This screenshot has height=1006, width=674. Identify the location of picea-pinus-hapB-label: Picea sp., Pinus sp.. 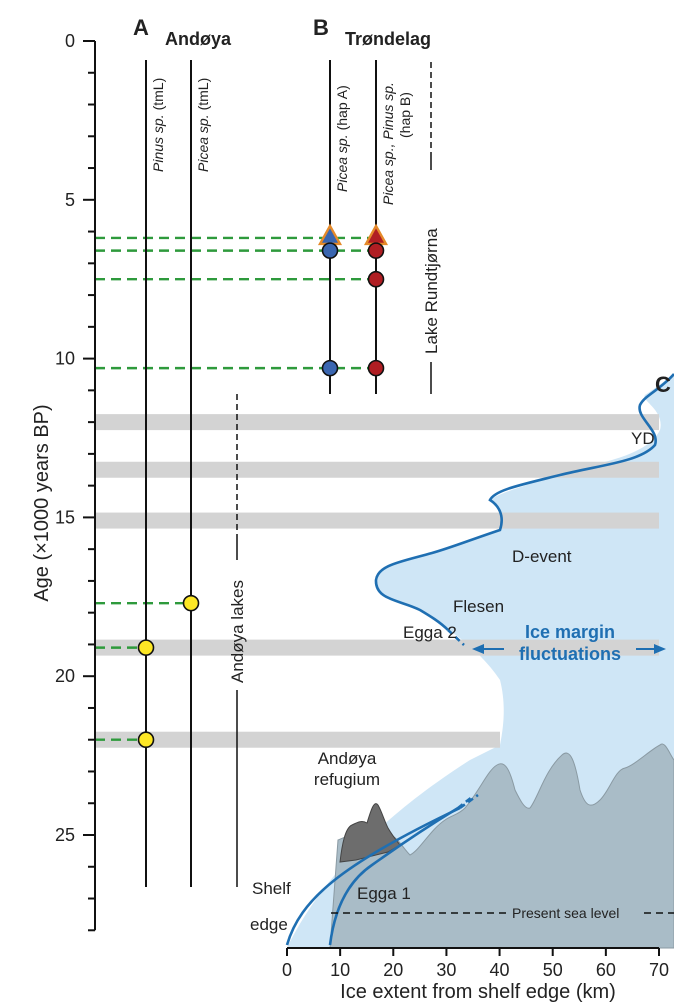
(388, 143).